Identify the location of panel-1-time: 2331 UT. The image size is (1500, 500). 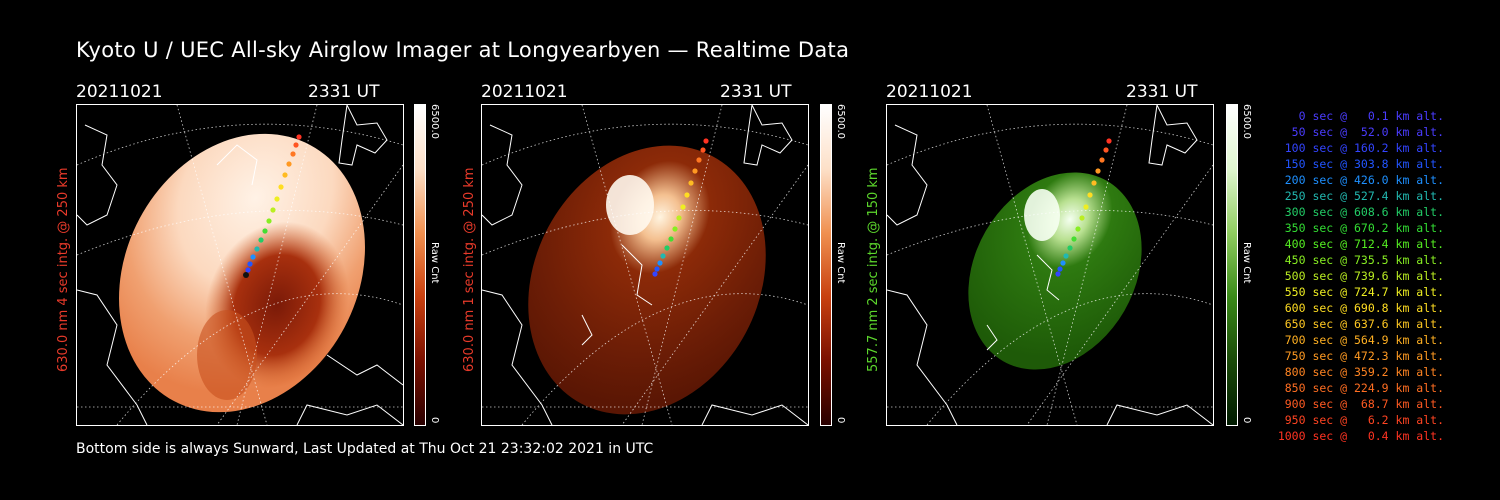
(344, 92).